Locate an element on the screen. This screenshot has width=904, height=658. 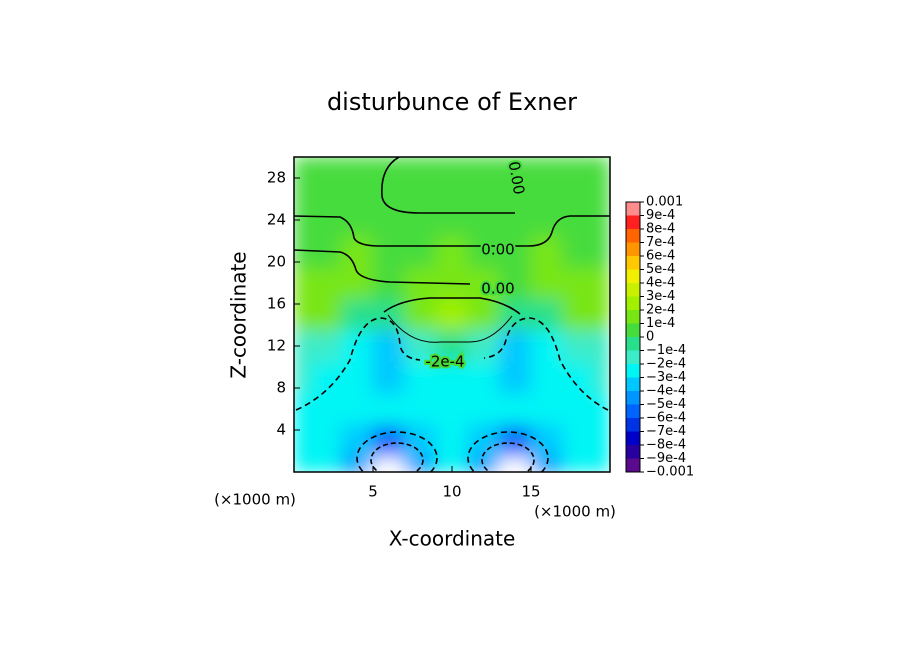
y-tick-label: 20 is located at coordinates (276, 262).